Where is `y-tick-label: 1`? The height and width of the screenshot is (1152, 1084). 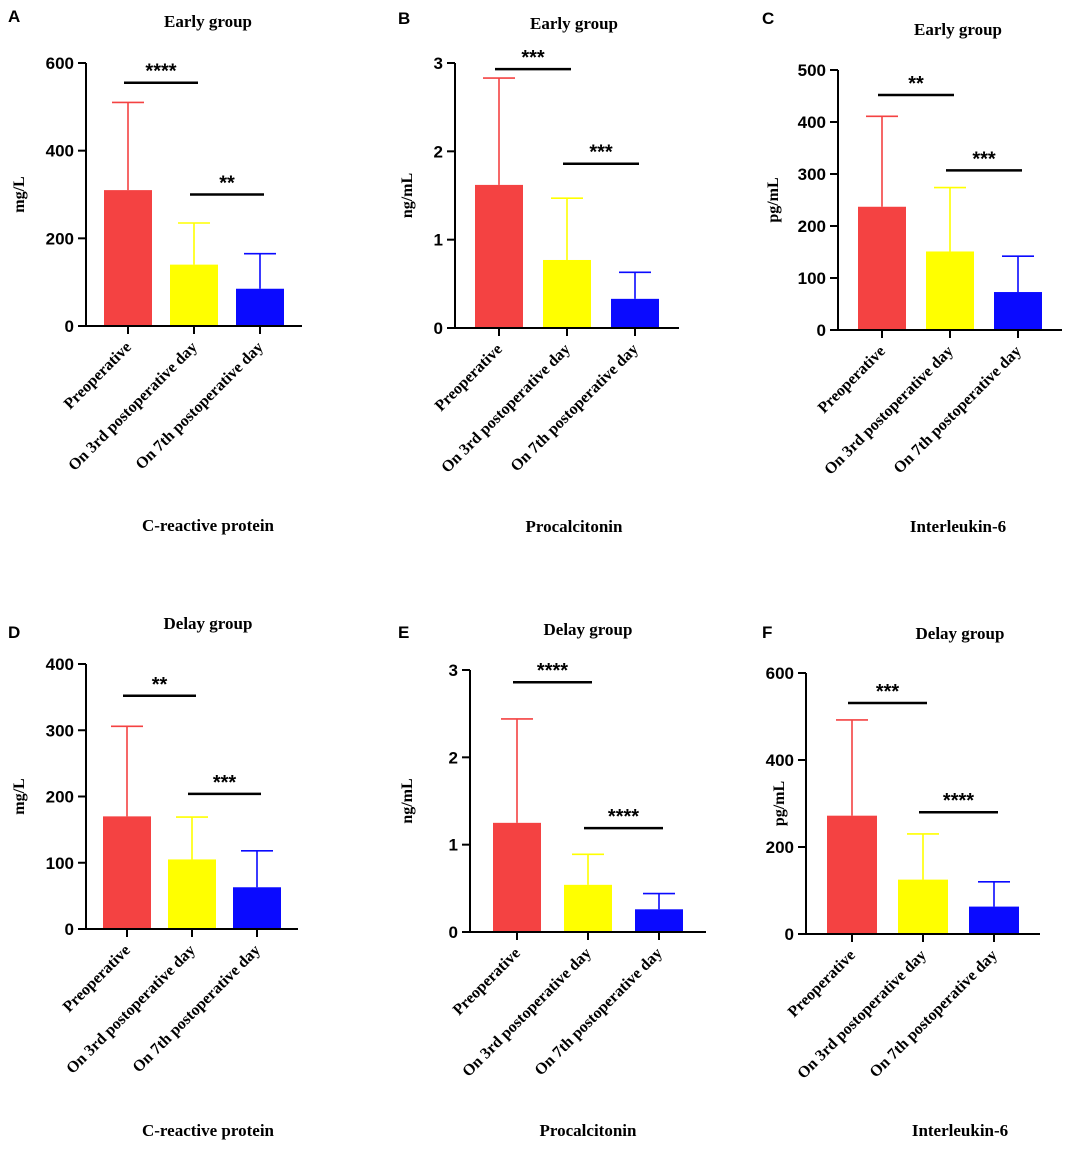 y-tick-label: 1 is located at coordinates (453, 845).